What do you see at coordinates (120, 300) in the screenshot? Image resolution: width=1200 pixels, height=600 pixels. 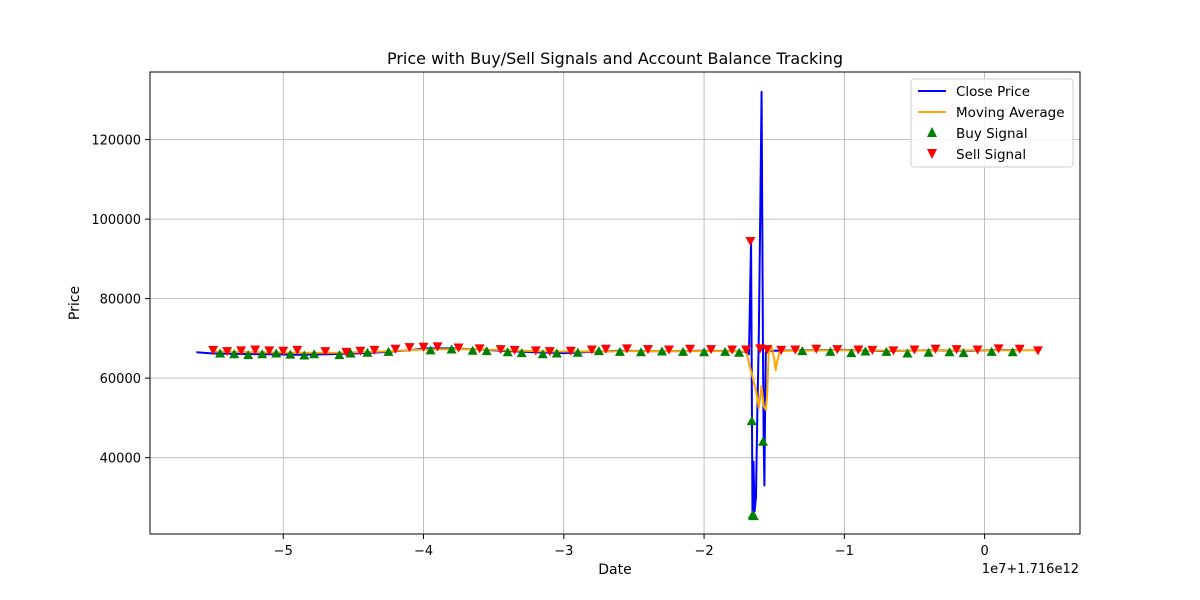 I see `y-axis-ticks: 40000 60000 80000 100000 120000` at bounding box center [120, 300].